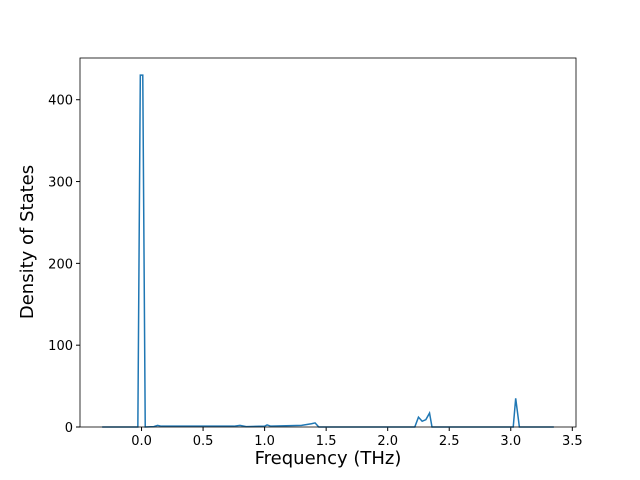 The width and height of the screenshot is (640, 480). Describe the element at coordinates (326, 441) in the screenshot. I see `x-tick-label: 1.5` at that location.